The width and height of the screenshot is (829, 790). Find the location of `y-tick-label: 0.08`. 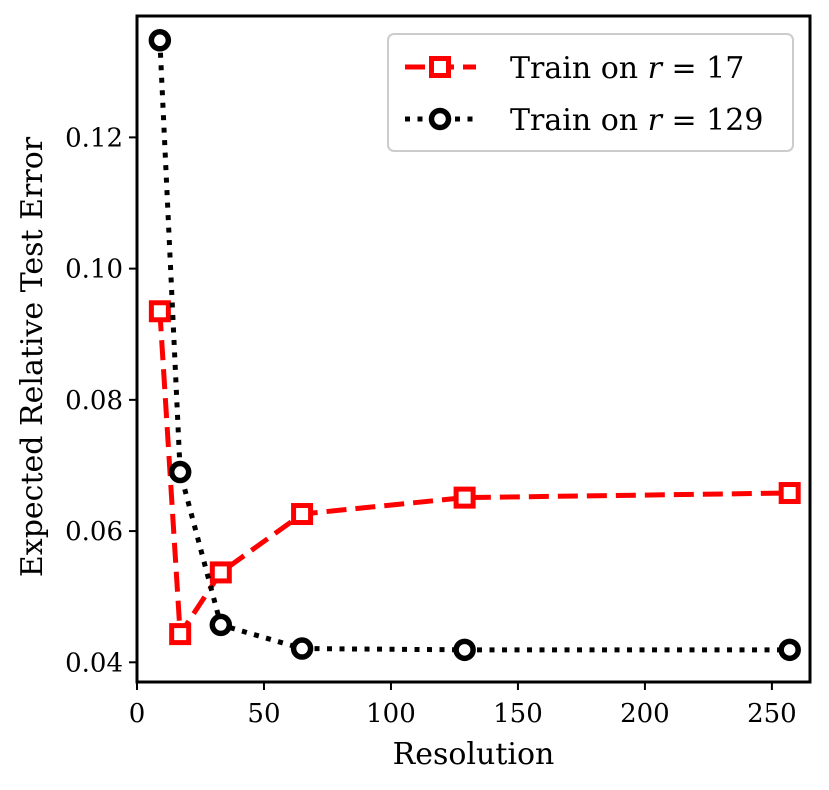

y-tick-label: 0.08 is located at coordinates (94, 401).